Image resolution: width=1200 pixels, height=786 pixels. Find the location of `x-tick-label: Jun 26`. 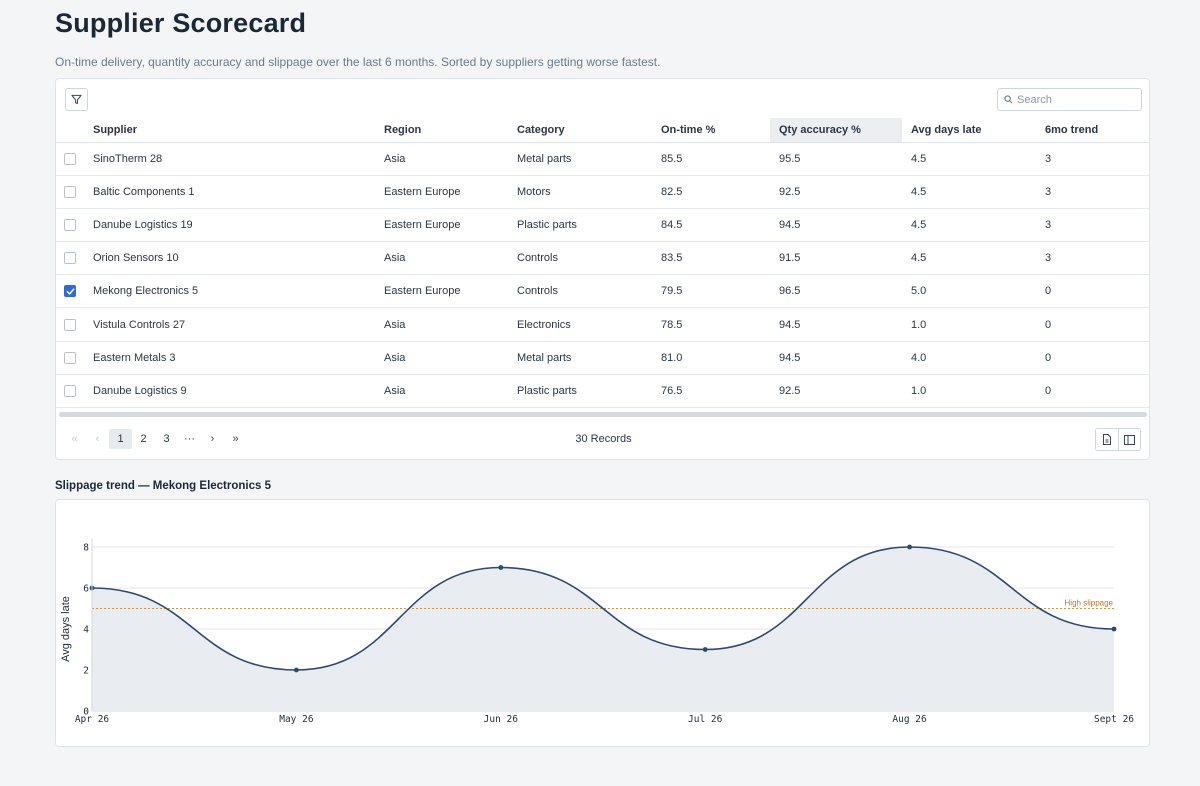

x-tick-label: Jun 26 is located at coordinates (501, 719).